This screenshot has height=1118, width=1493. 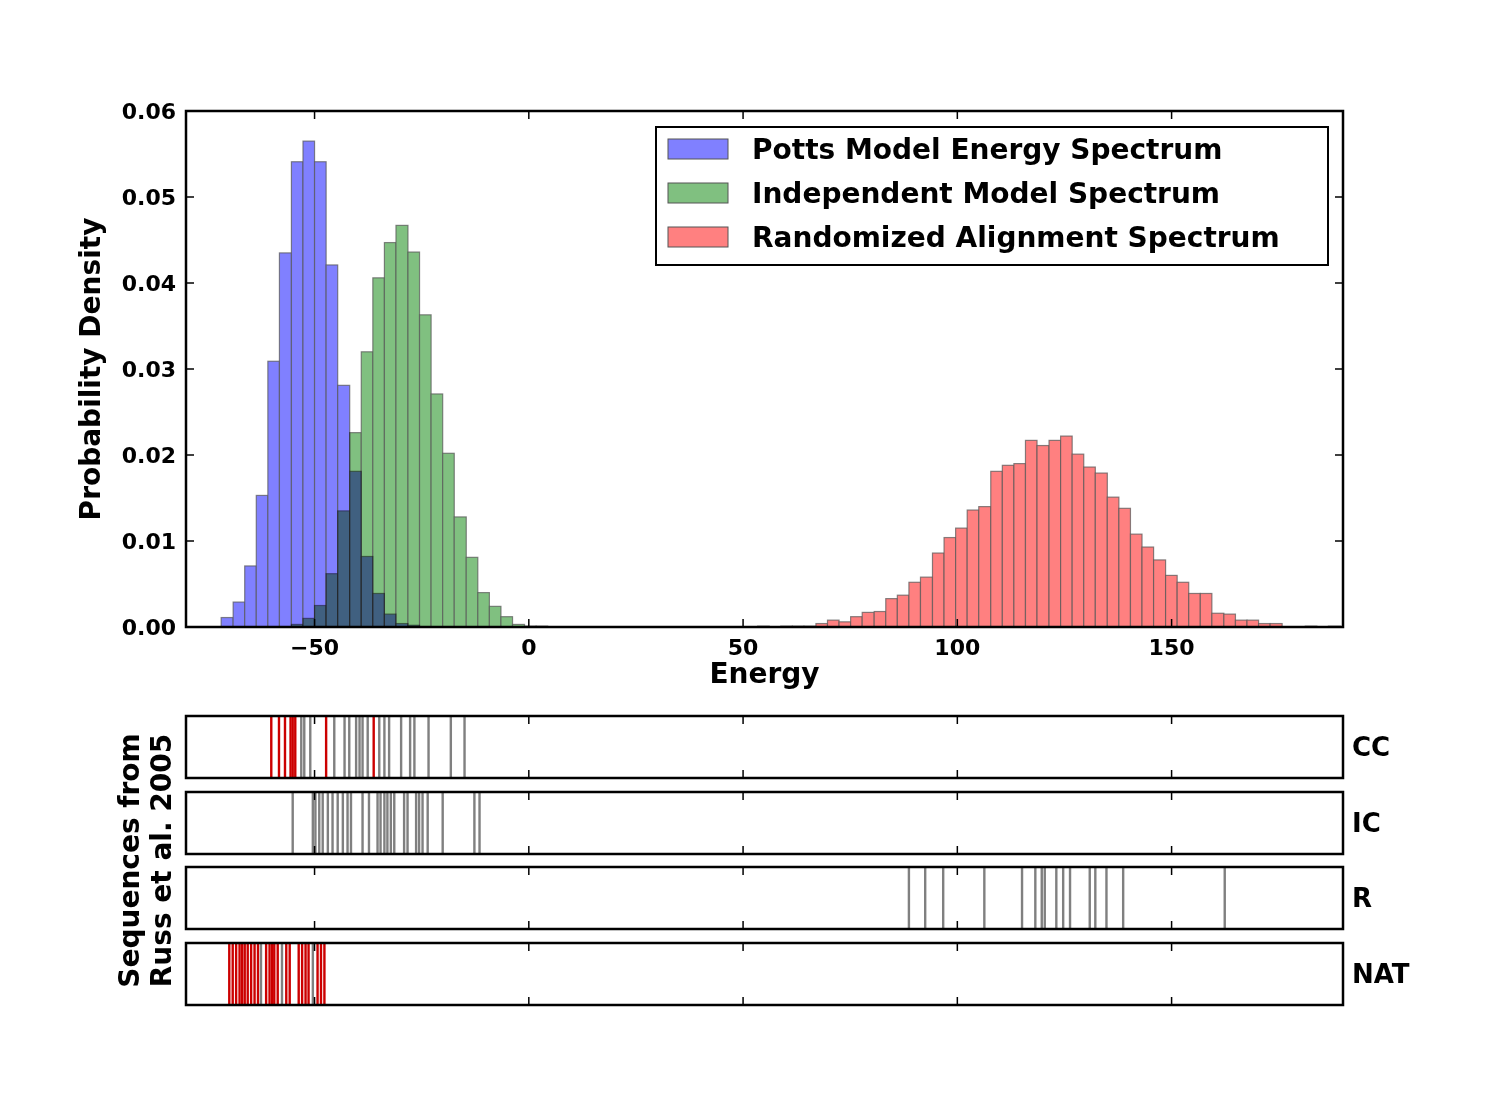 What do you see at coordinates (1171, 647) in the screenshot?
I see `x-tick-label: 150` at bounding box center [1171, 647].